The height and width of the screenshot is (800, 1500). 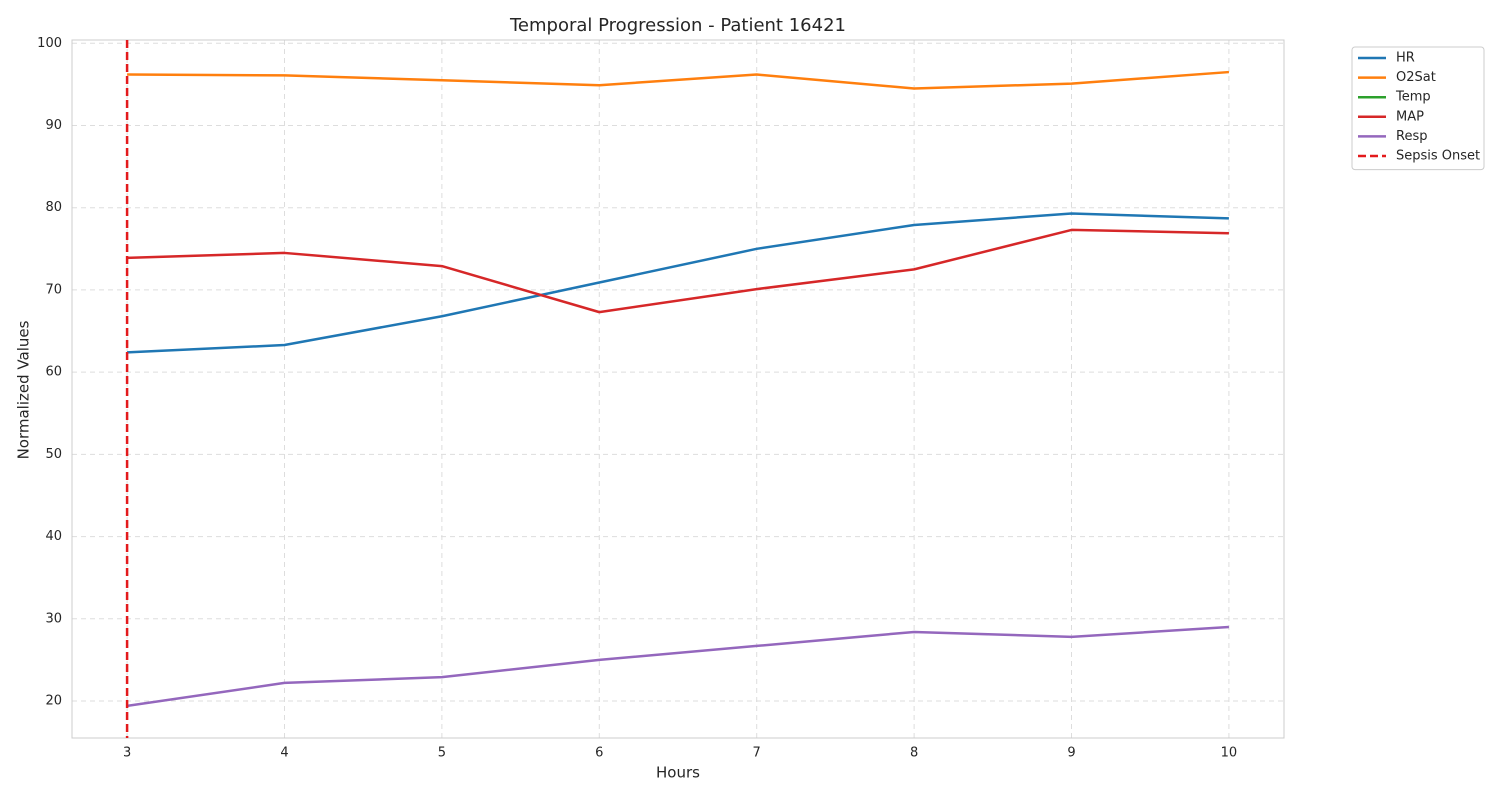 I want to click on legend-label: Sepsis Onset, so click(x=1438, y=156).